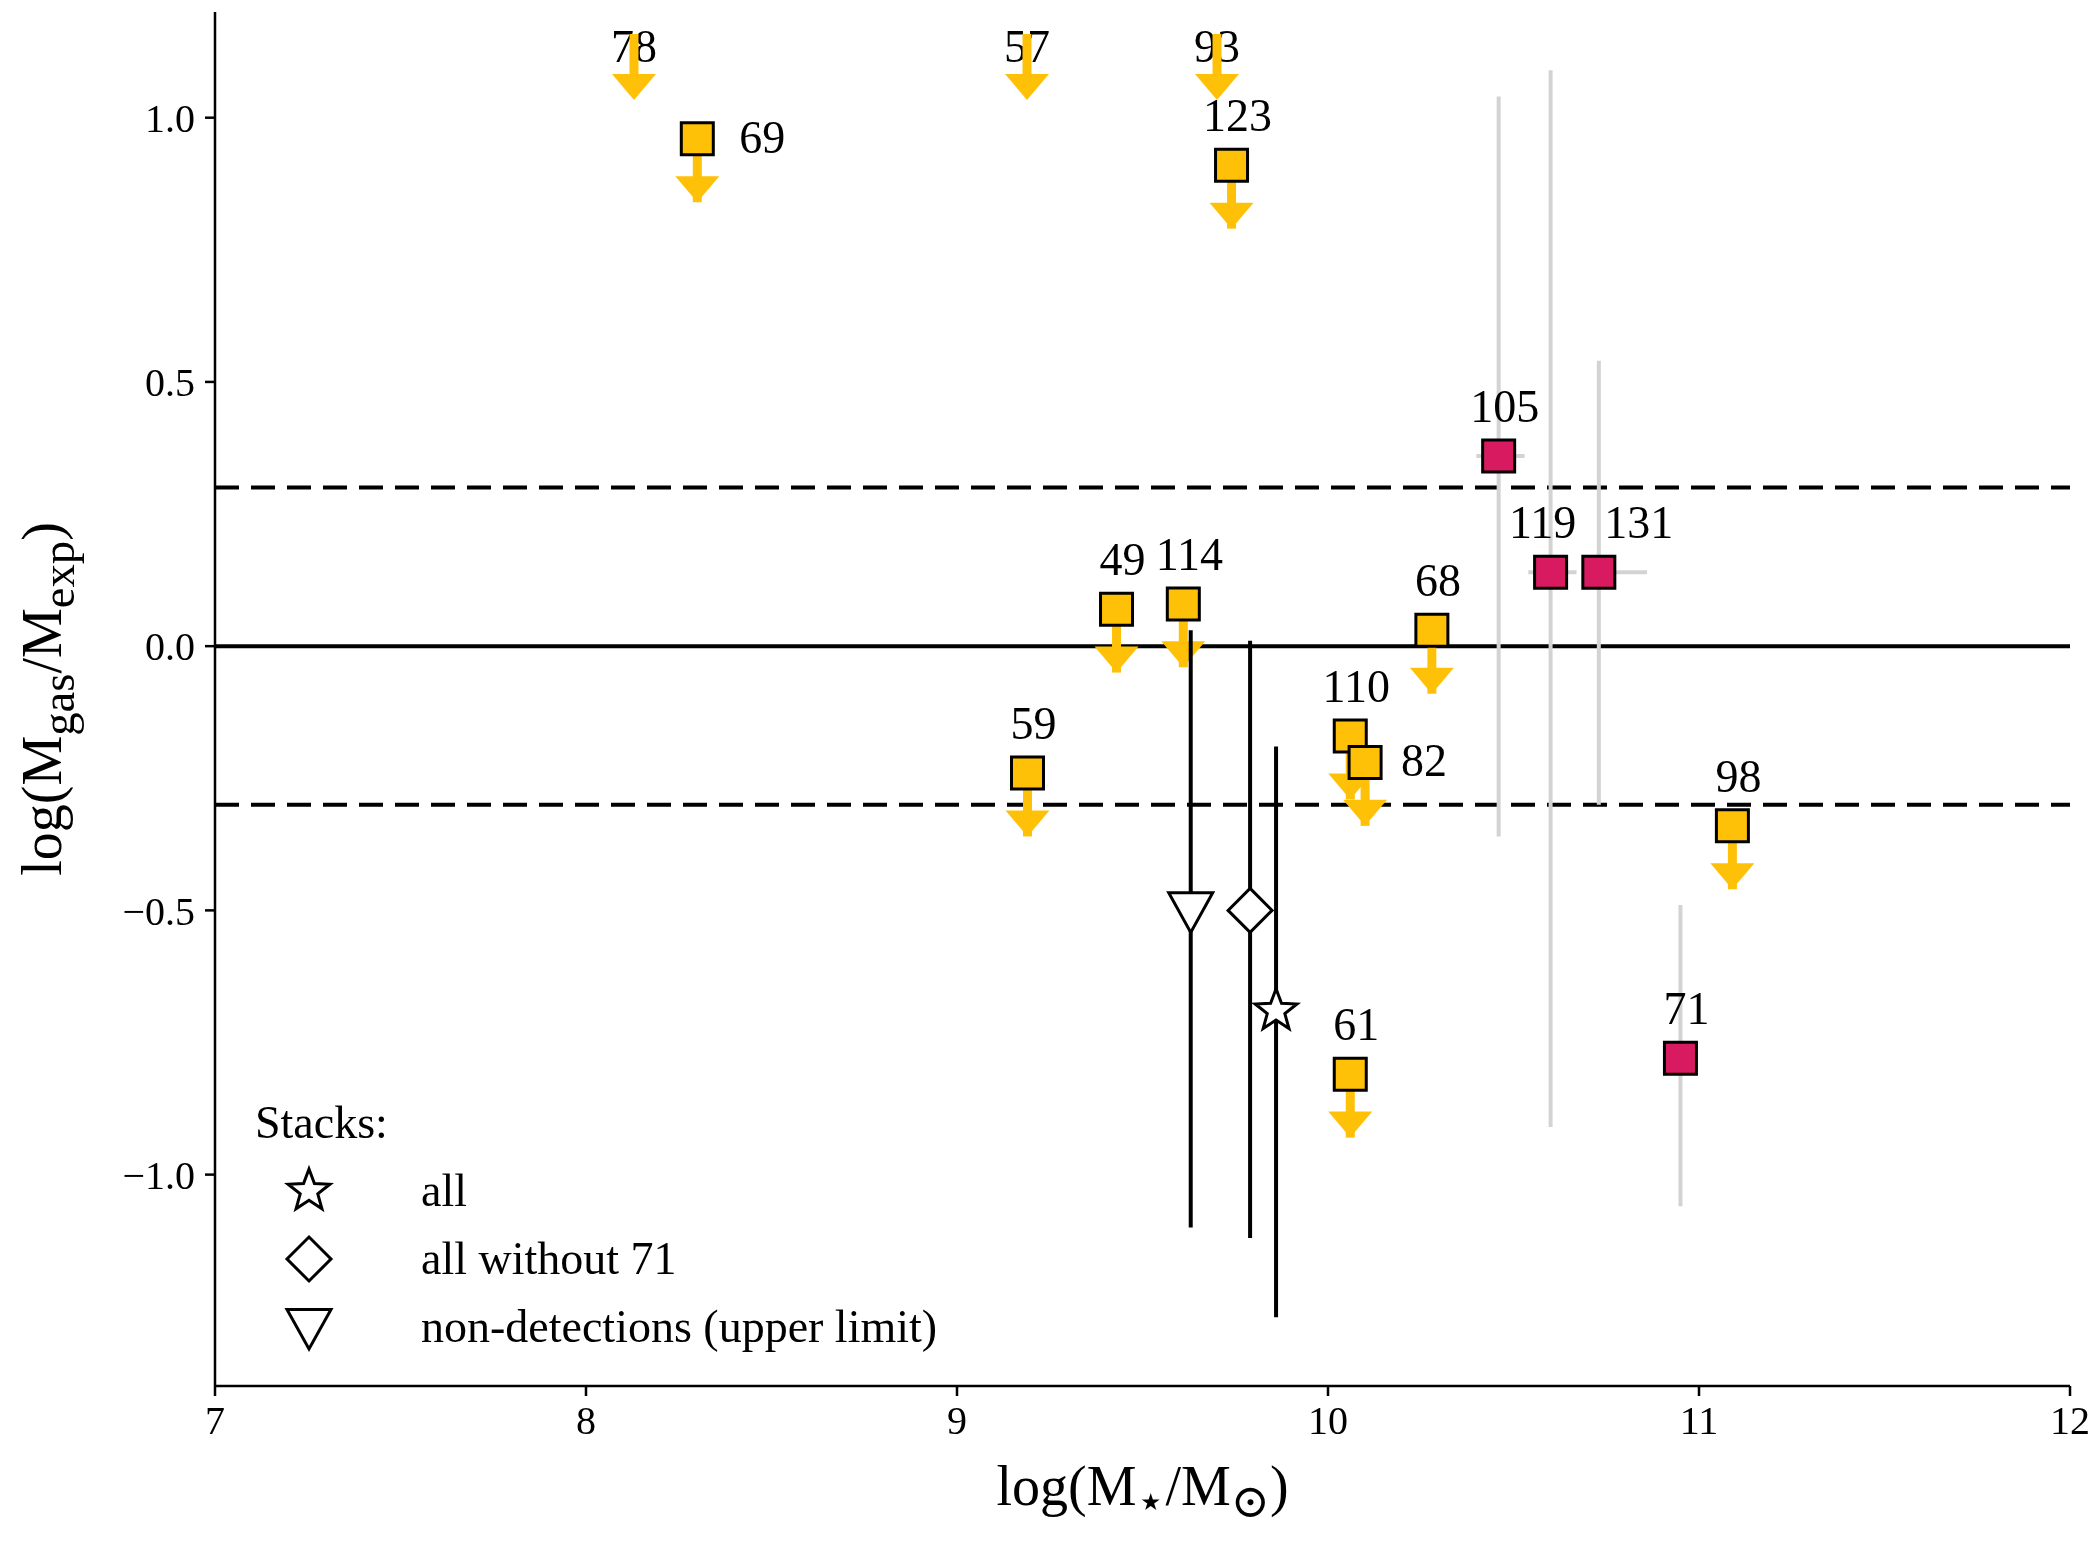 This screenshot has height=1545, width=2098. I want to click on annotation: 123, so click(1238, 116).